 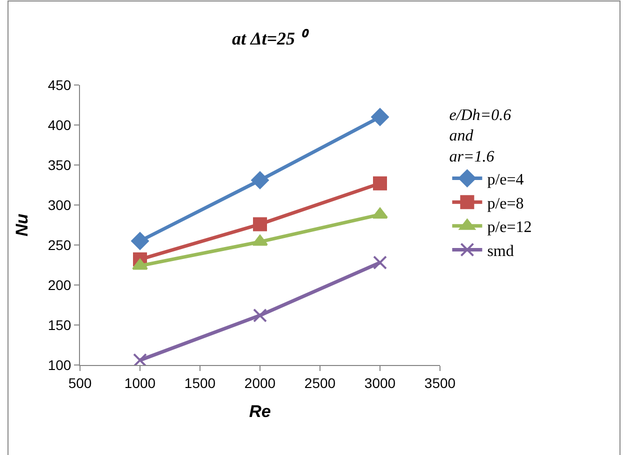 What do you see at coordinates (80, 382) in the screenshot?
I see `x-tick-label: 500` at bounding box center [80, 382].